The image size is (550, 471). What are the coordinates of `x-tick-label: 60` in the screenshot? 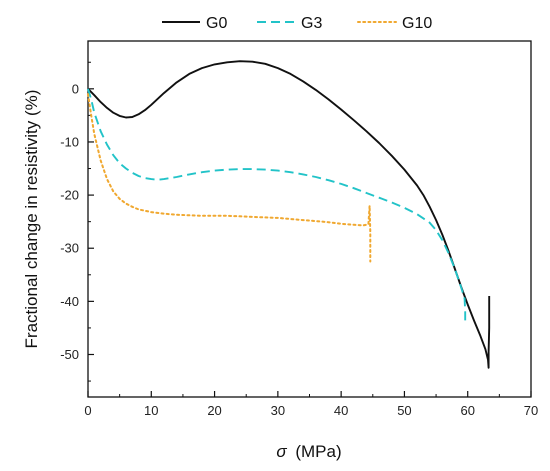 It's located at (467, 410).